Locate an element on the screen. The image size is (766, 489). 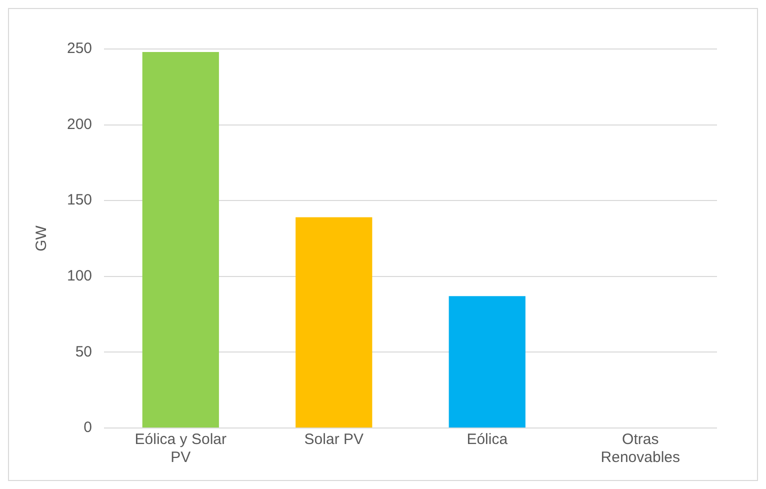
x-tick-label: Solar PV is located at coordinates (334, 439).